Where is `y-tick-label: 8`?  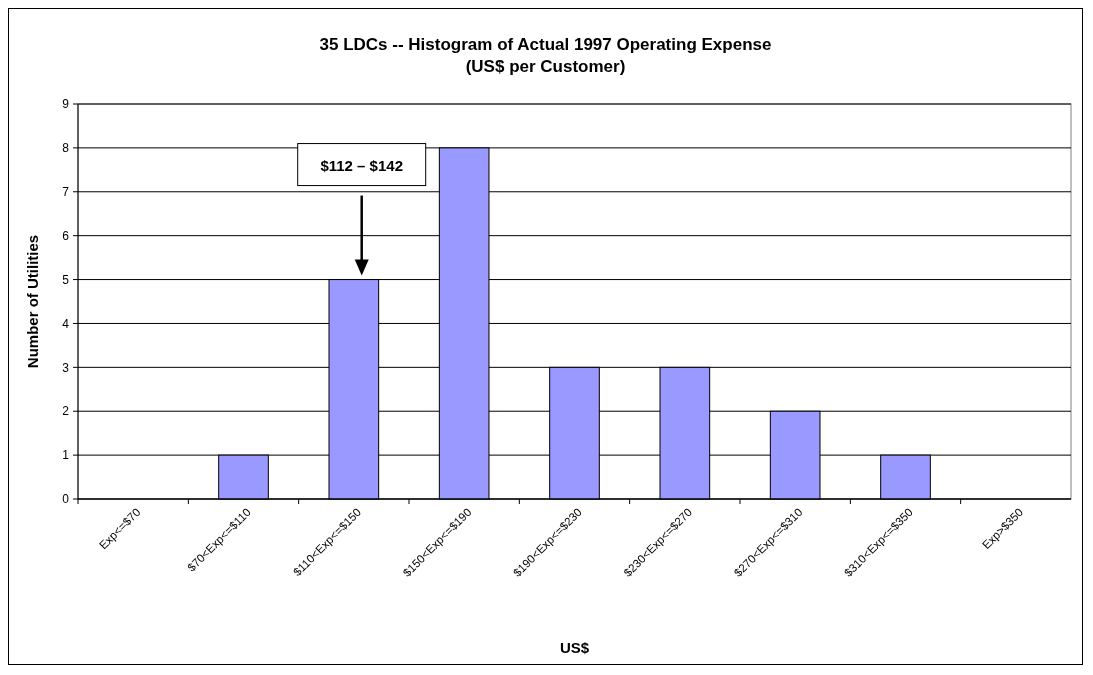
y-tick-label: 8 is located at coordinates (66, 148).